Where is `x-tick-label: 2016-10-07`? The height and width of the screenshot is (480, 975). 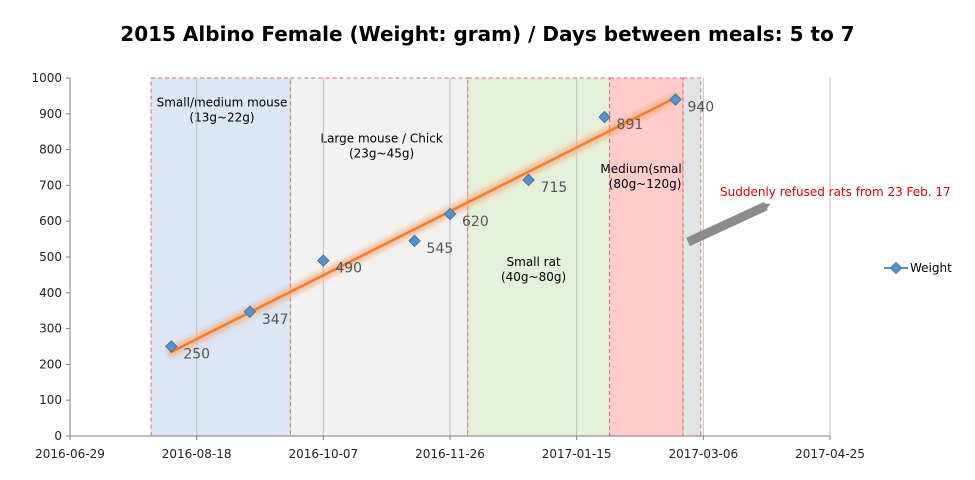
x-tick-label: 2016-10-07 is located at coordinates (323, 454).